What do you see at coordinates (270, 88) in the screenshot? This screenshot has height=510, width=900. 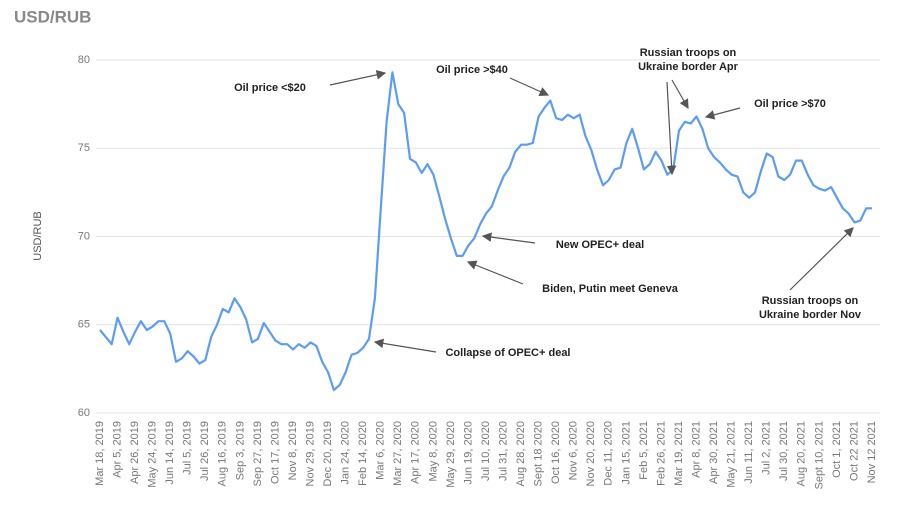 I see `annotation: Oil price <$20` at bounding box center [270, 88].